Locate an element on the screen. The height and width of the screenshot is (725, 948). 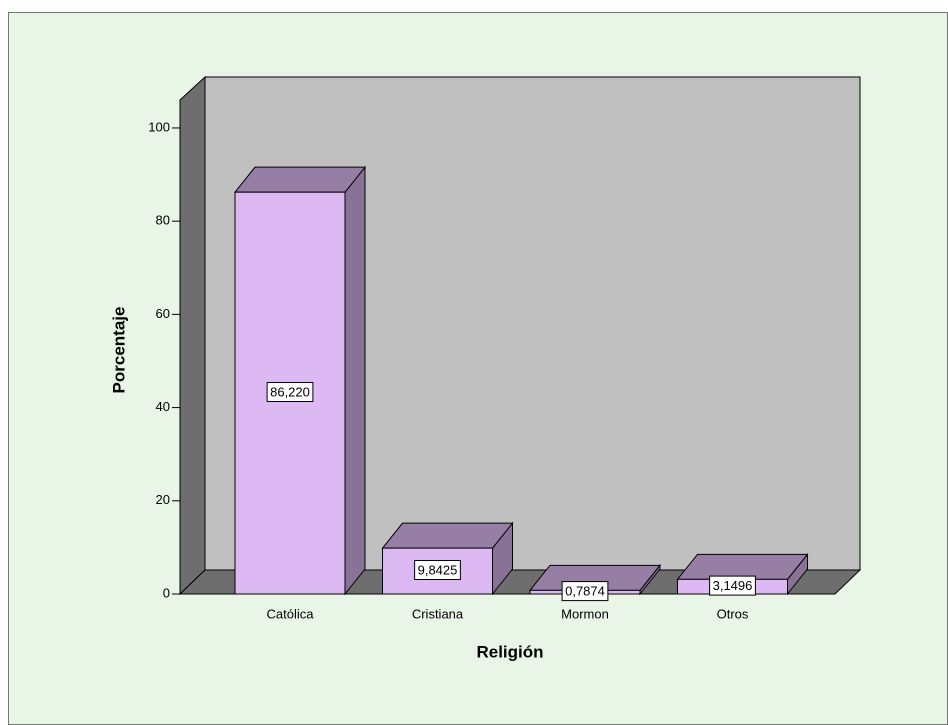
y-tick-label: 40 is located at coordinates (163, 406).